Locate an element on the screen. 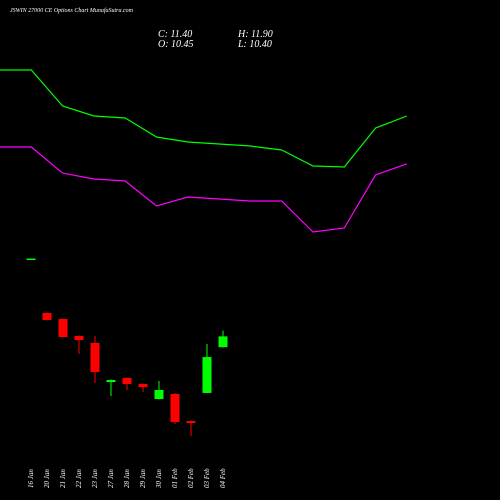  x-tick-label: 20 Jan is located at coordinates (47, 478).